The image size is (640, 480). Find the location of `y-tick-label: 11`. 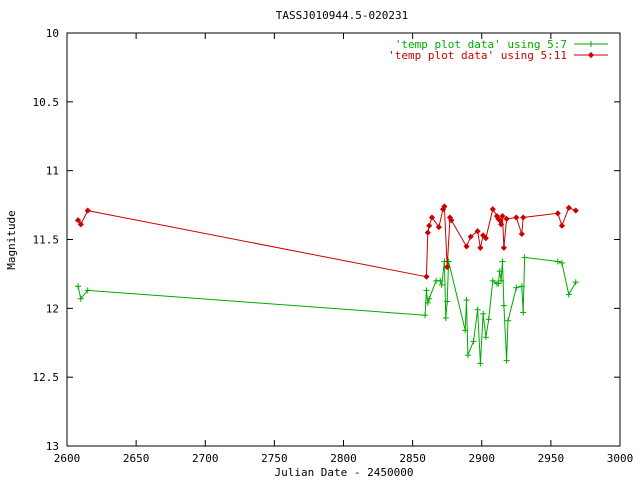

y-tick-label: 11 is located at coordinates (52, 171).